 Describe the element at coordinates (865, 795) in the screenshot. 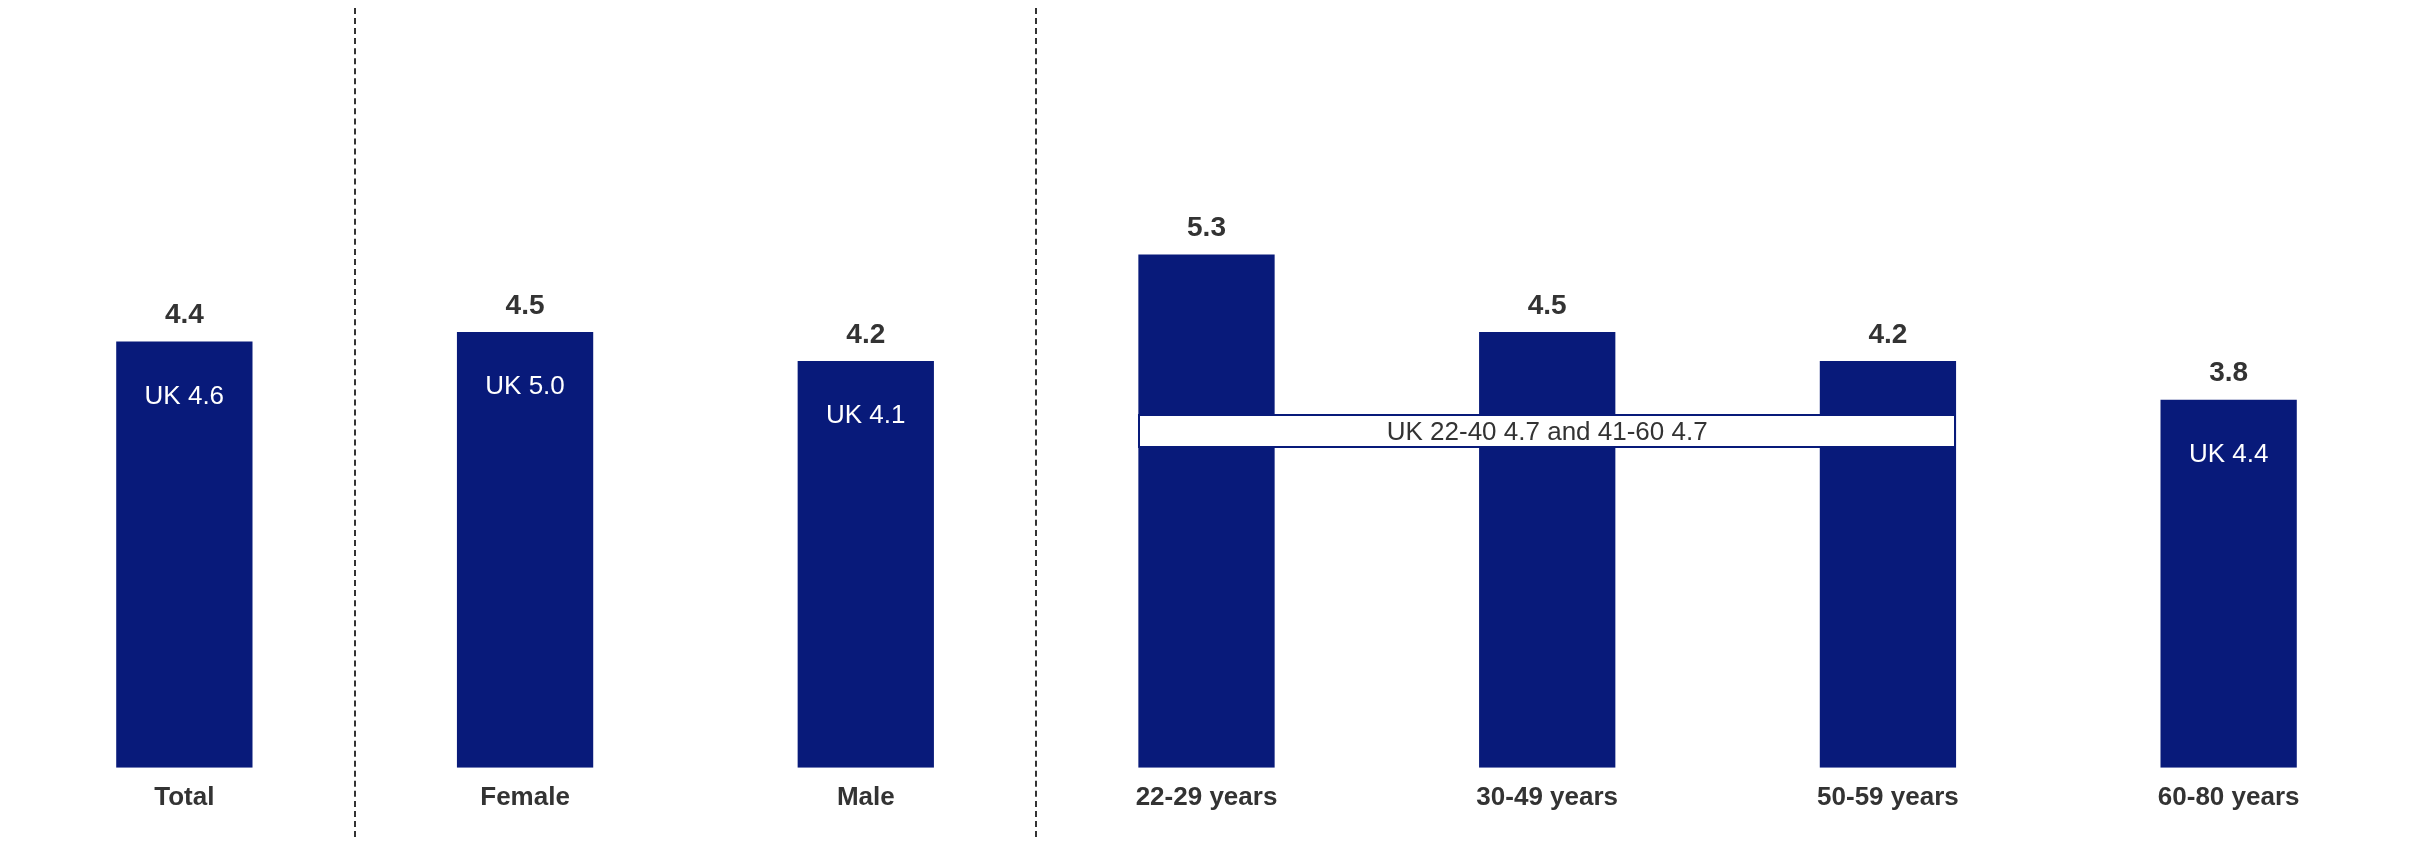

I see `x-tick-label: Male` at that location.